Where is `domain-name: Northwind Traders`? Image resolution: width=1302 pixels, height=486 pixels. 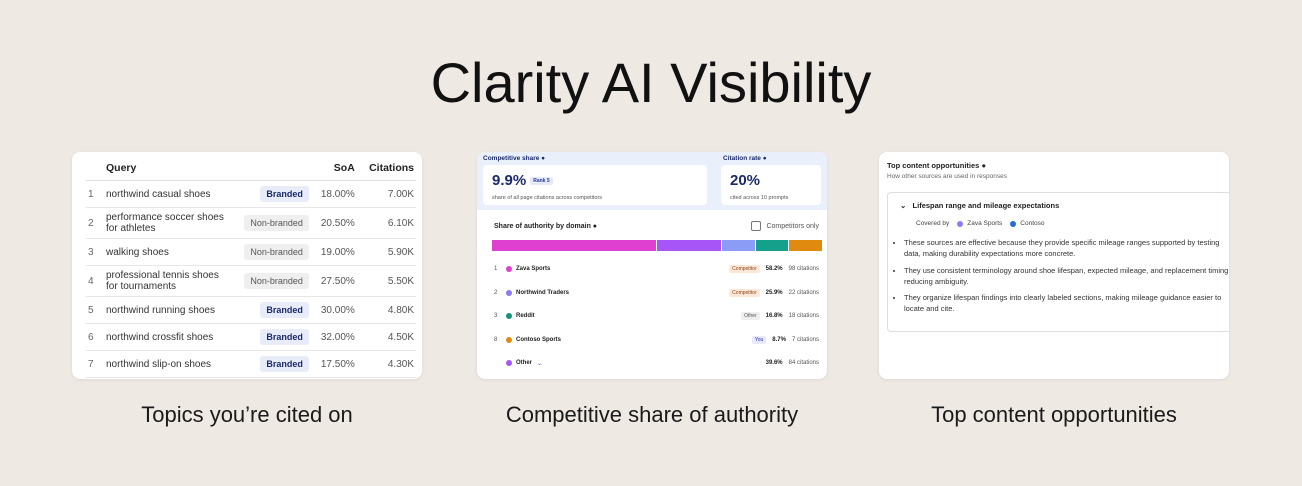 domain-name: Northwind Traders is located at coordinates (543, 292).